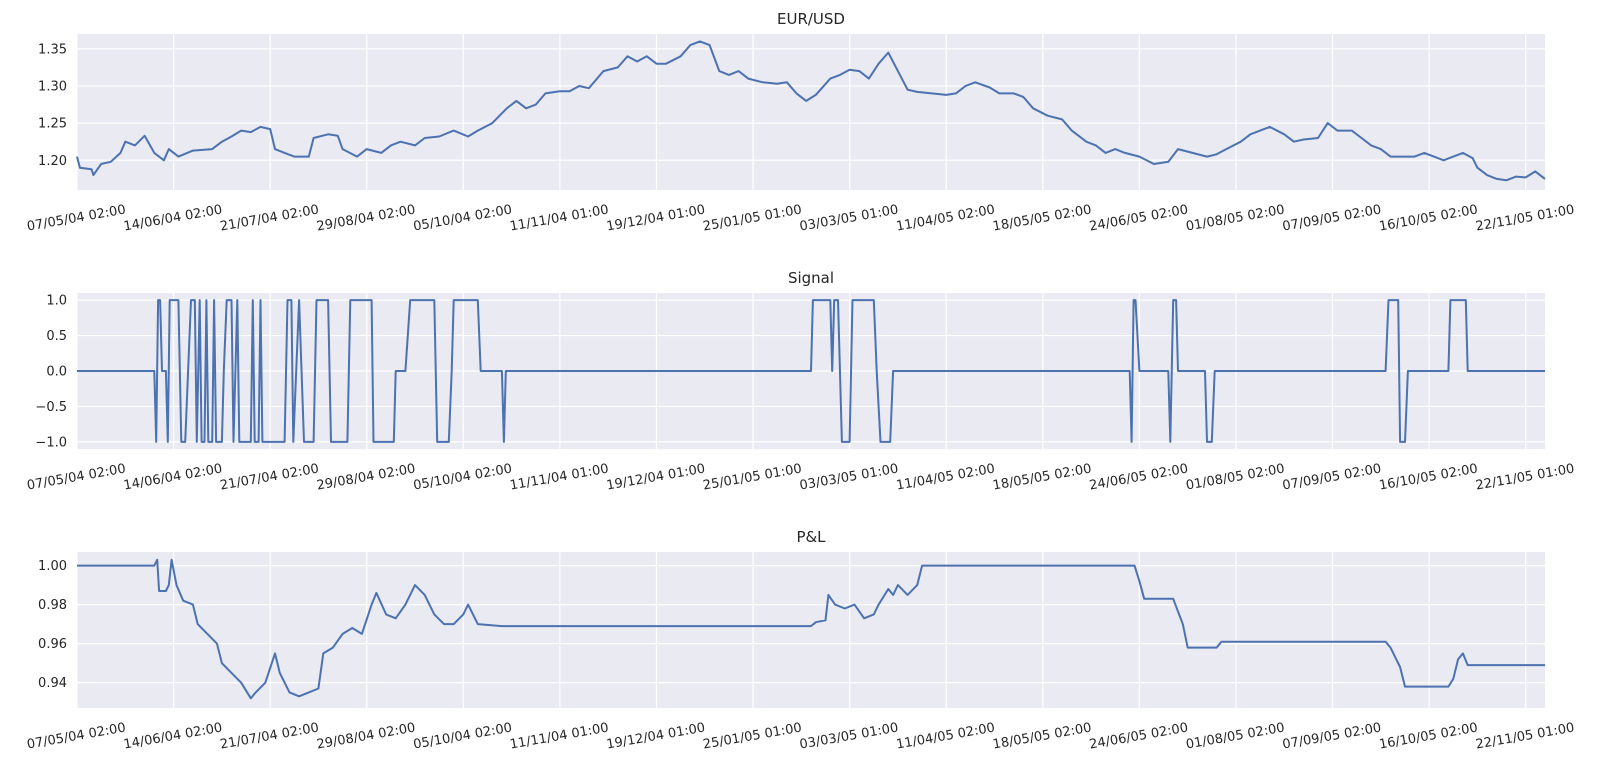 This screenshot has height=782, width=1600. Describe the element at coordinates (52, 683) in the screenshot. I see `pnl-y-tick-label: 0.94` at that location.